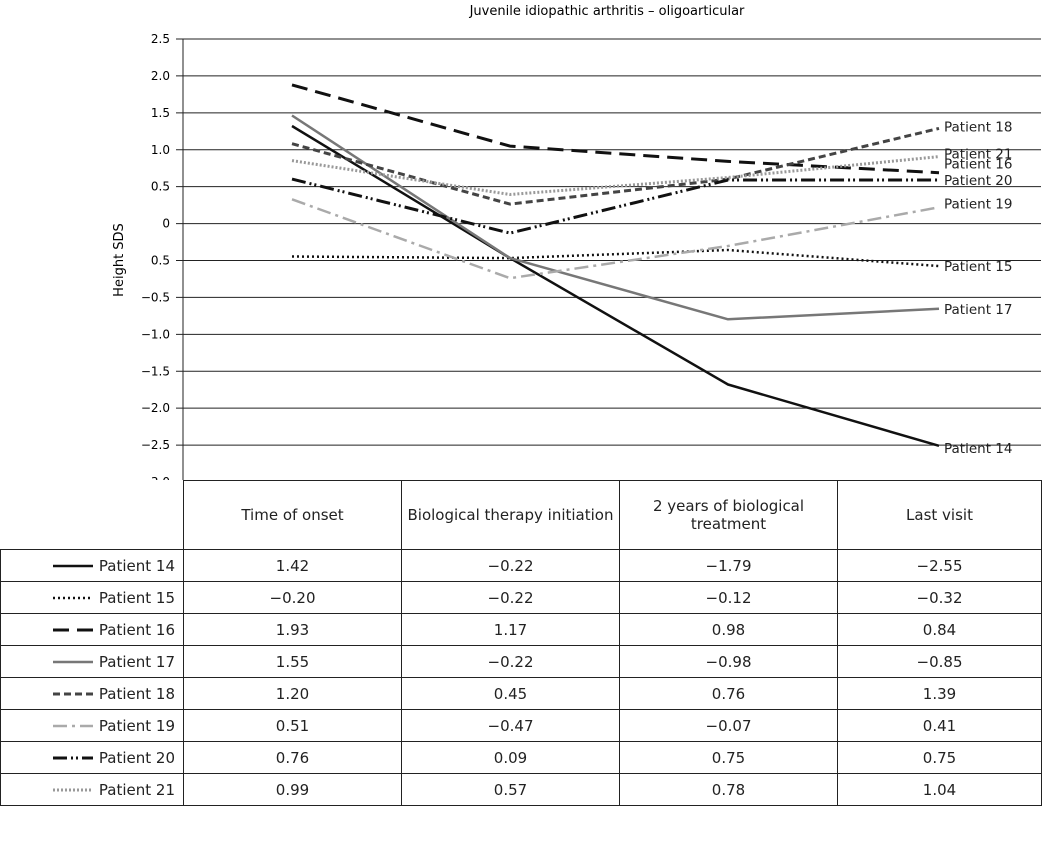  Describe the element at coordinates (155, 297) in the screenshot. I see `y-tick-label: −0.5` at that location.